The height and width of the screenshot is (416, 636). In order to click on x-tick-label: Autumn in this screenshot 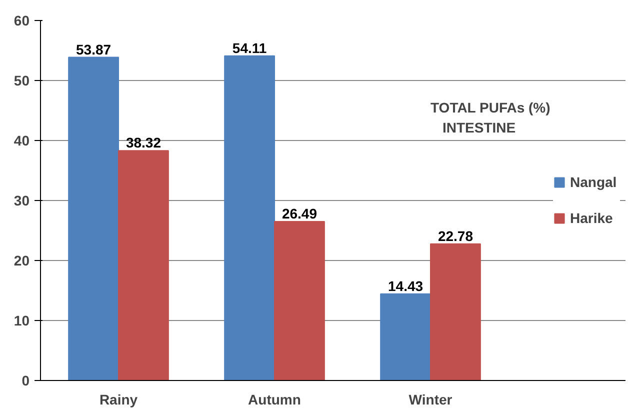, I will do `click(274, 400)`.